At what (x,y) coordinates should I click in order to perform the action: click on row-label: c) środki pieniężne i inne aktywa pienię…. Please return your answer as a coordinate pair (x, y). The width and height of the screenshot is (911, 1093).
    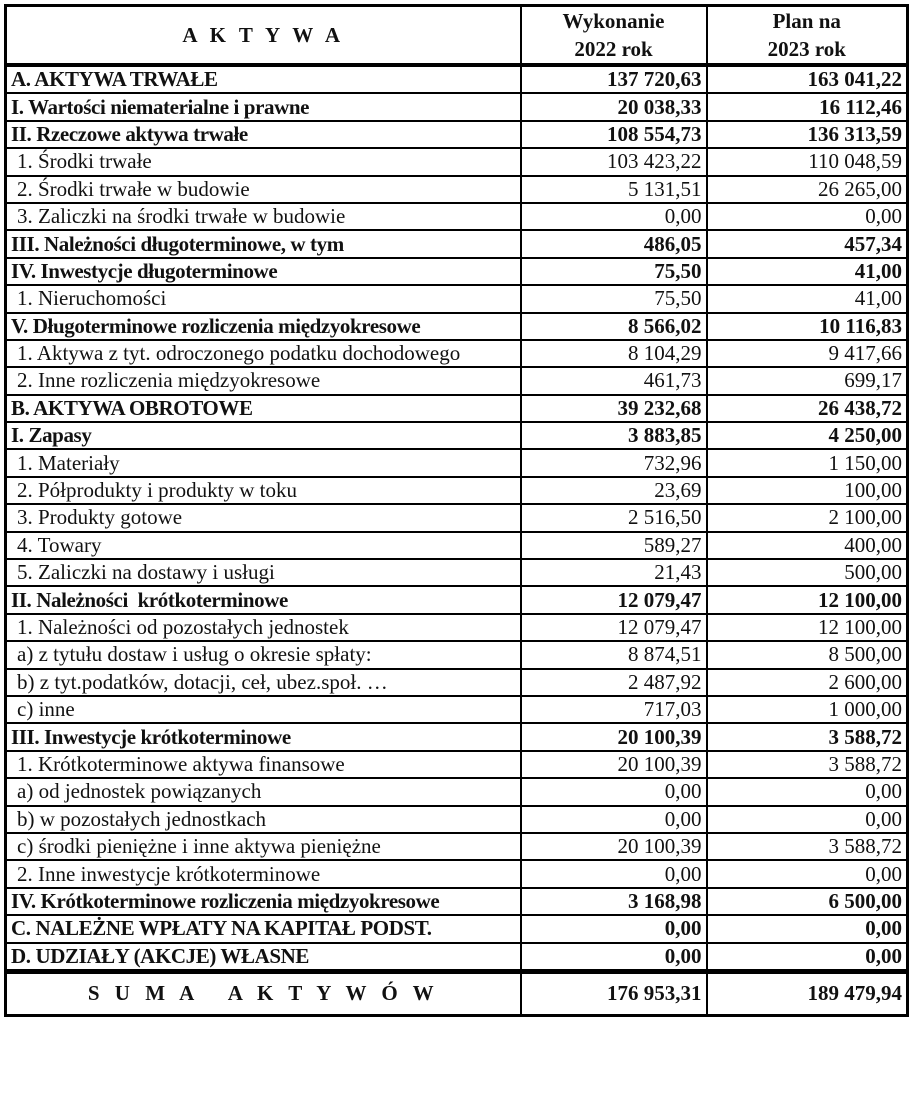
    Looking at the image, I should click on (263, 846).